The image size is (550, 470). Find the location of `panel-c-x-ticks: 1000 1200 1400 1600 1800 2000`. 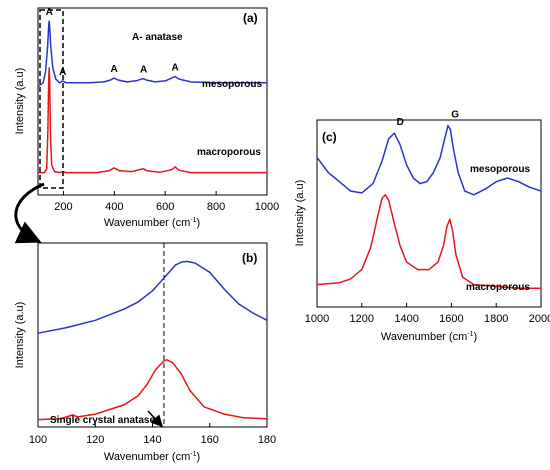

panel-c-x-ticks: 1000 1200 1400 1600 1800 2000 is located at coordinates (427, 314).